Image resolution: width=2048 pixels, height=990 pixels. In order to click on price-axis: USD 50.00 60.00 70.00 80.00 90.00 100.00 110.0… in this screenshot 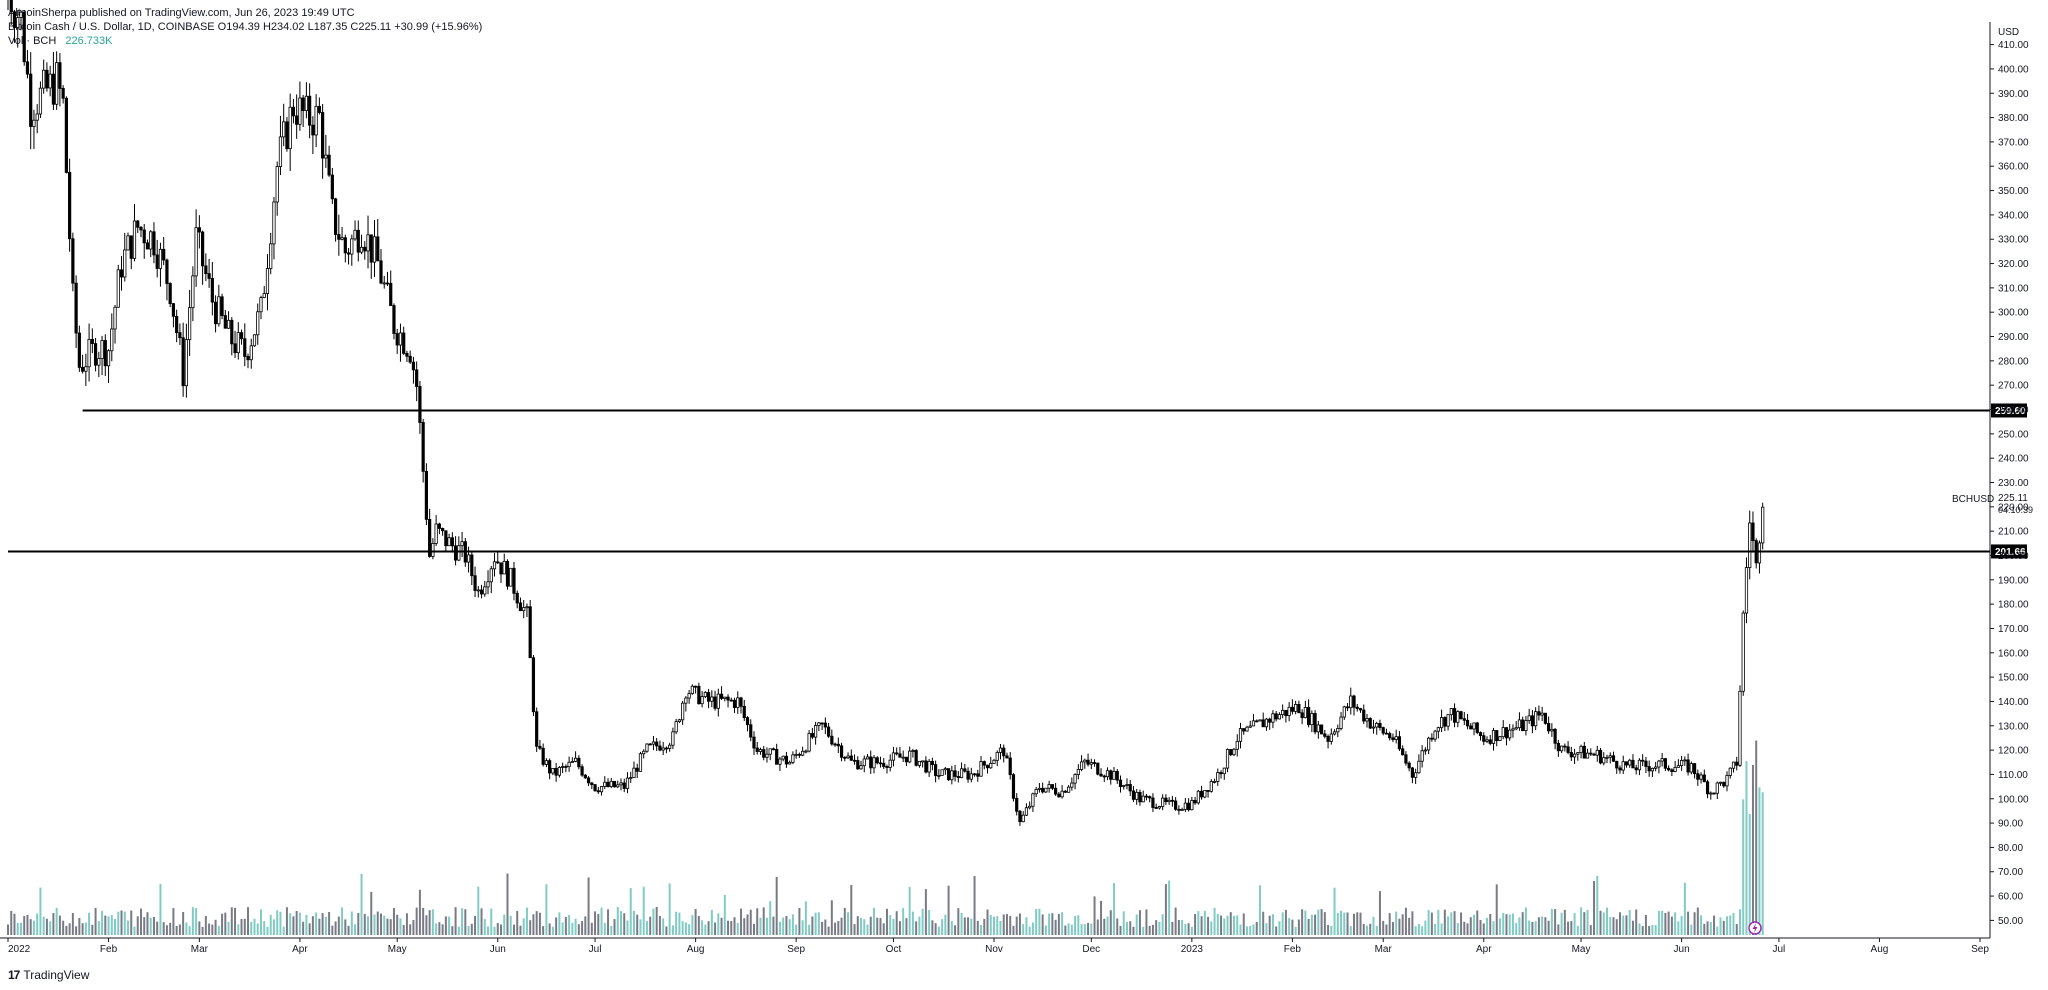, I will do `click(2009, 480)`.